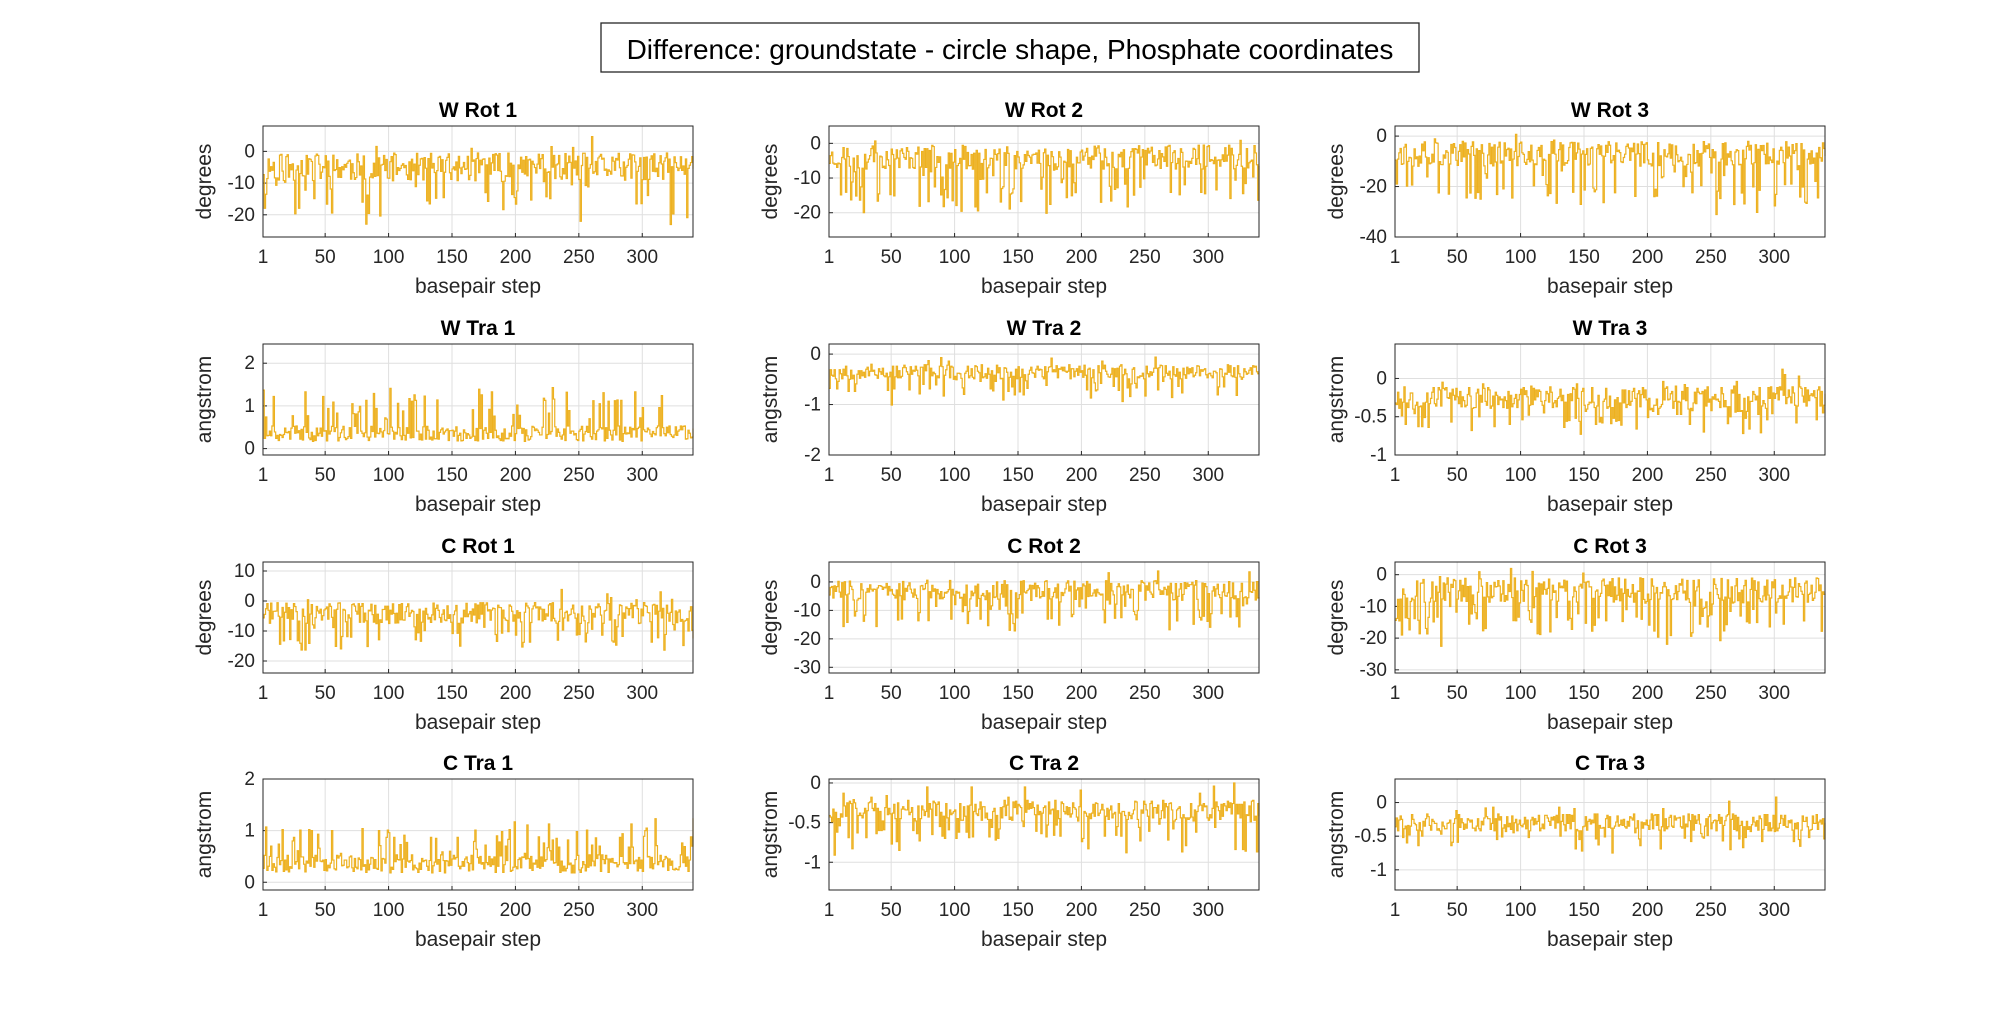  What do you see at coordinates (1370, 836) in the screenshot?
I see `y-tick-label: -0.5` at bounding box center [1370, 836].